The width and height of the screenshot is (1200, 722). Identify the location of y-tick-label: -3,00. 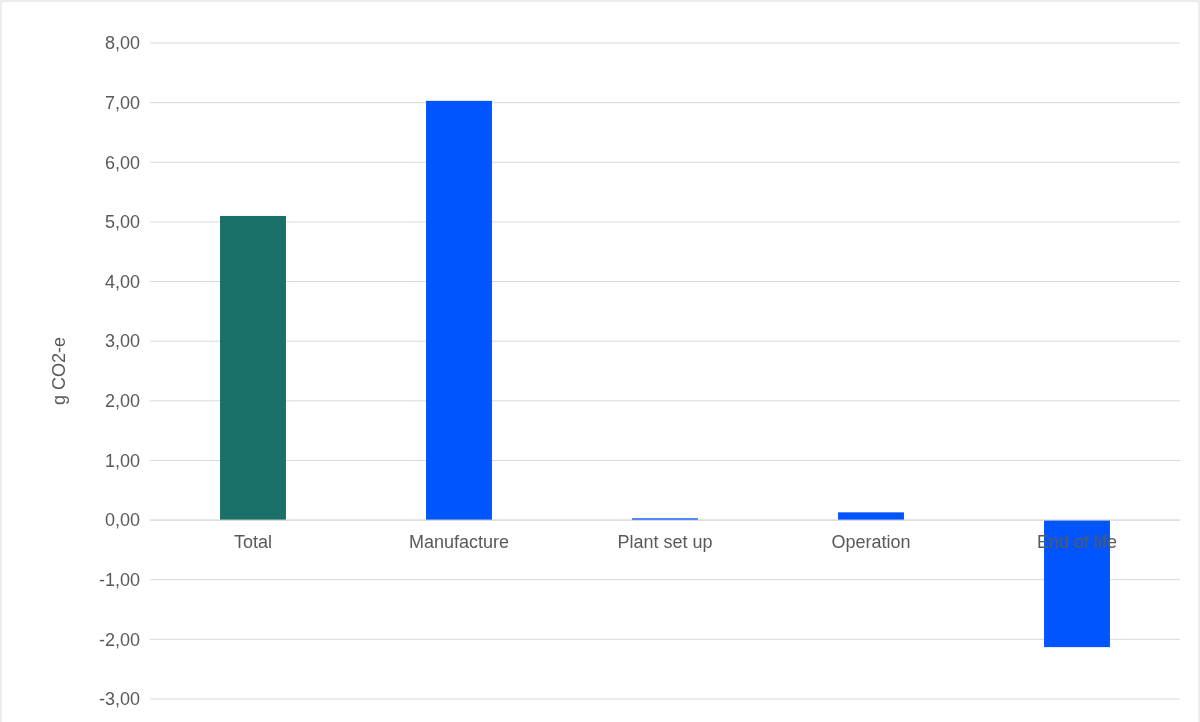
(119, 699).